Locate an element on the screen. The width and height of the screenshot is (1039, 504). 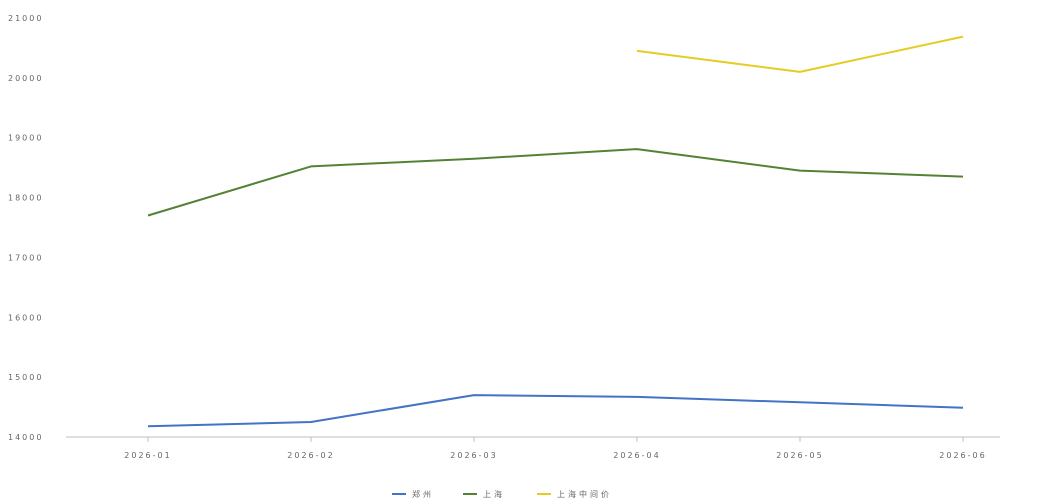
legend-label: 郑州 is located at coordinates (423, 494).